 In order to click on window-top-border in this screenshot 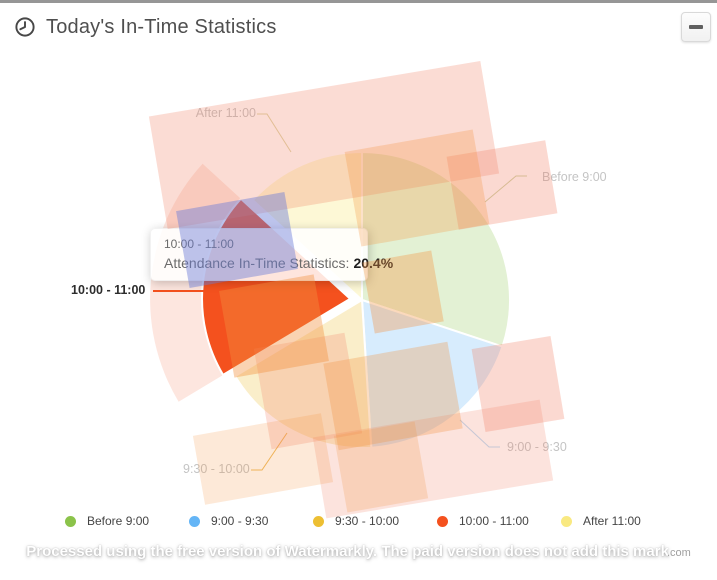, I will do `click(358, 1)`.